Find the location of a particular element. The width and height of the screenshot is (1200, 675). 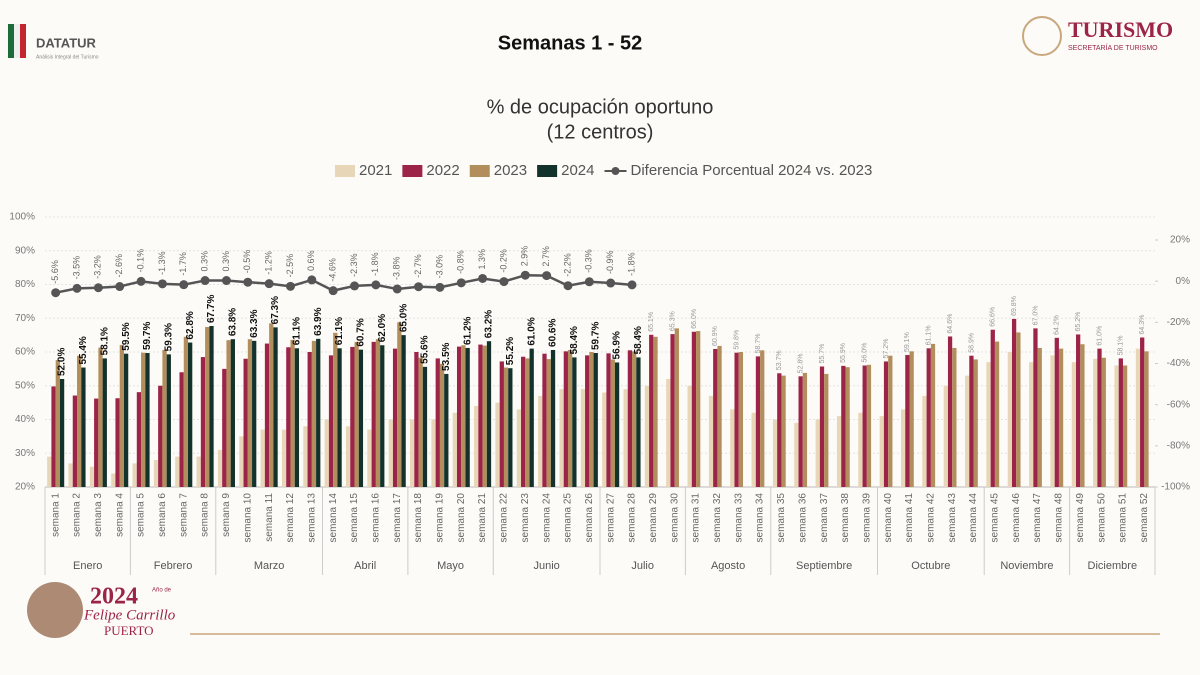

x-tick-label: semana 37 is located at coordinates (824, 518).